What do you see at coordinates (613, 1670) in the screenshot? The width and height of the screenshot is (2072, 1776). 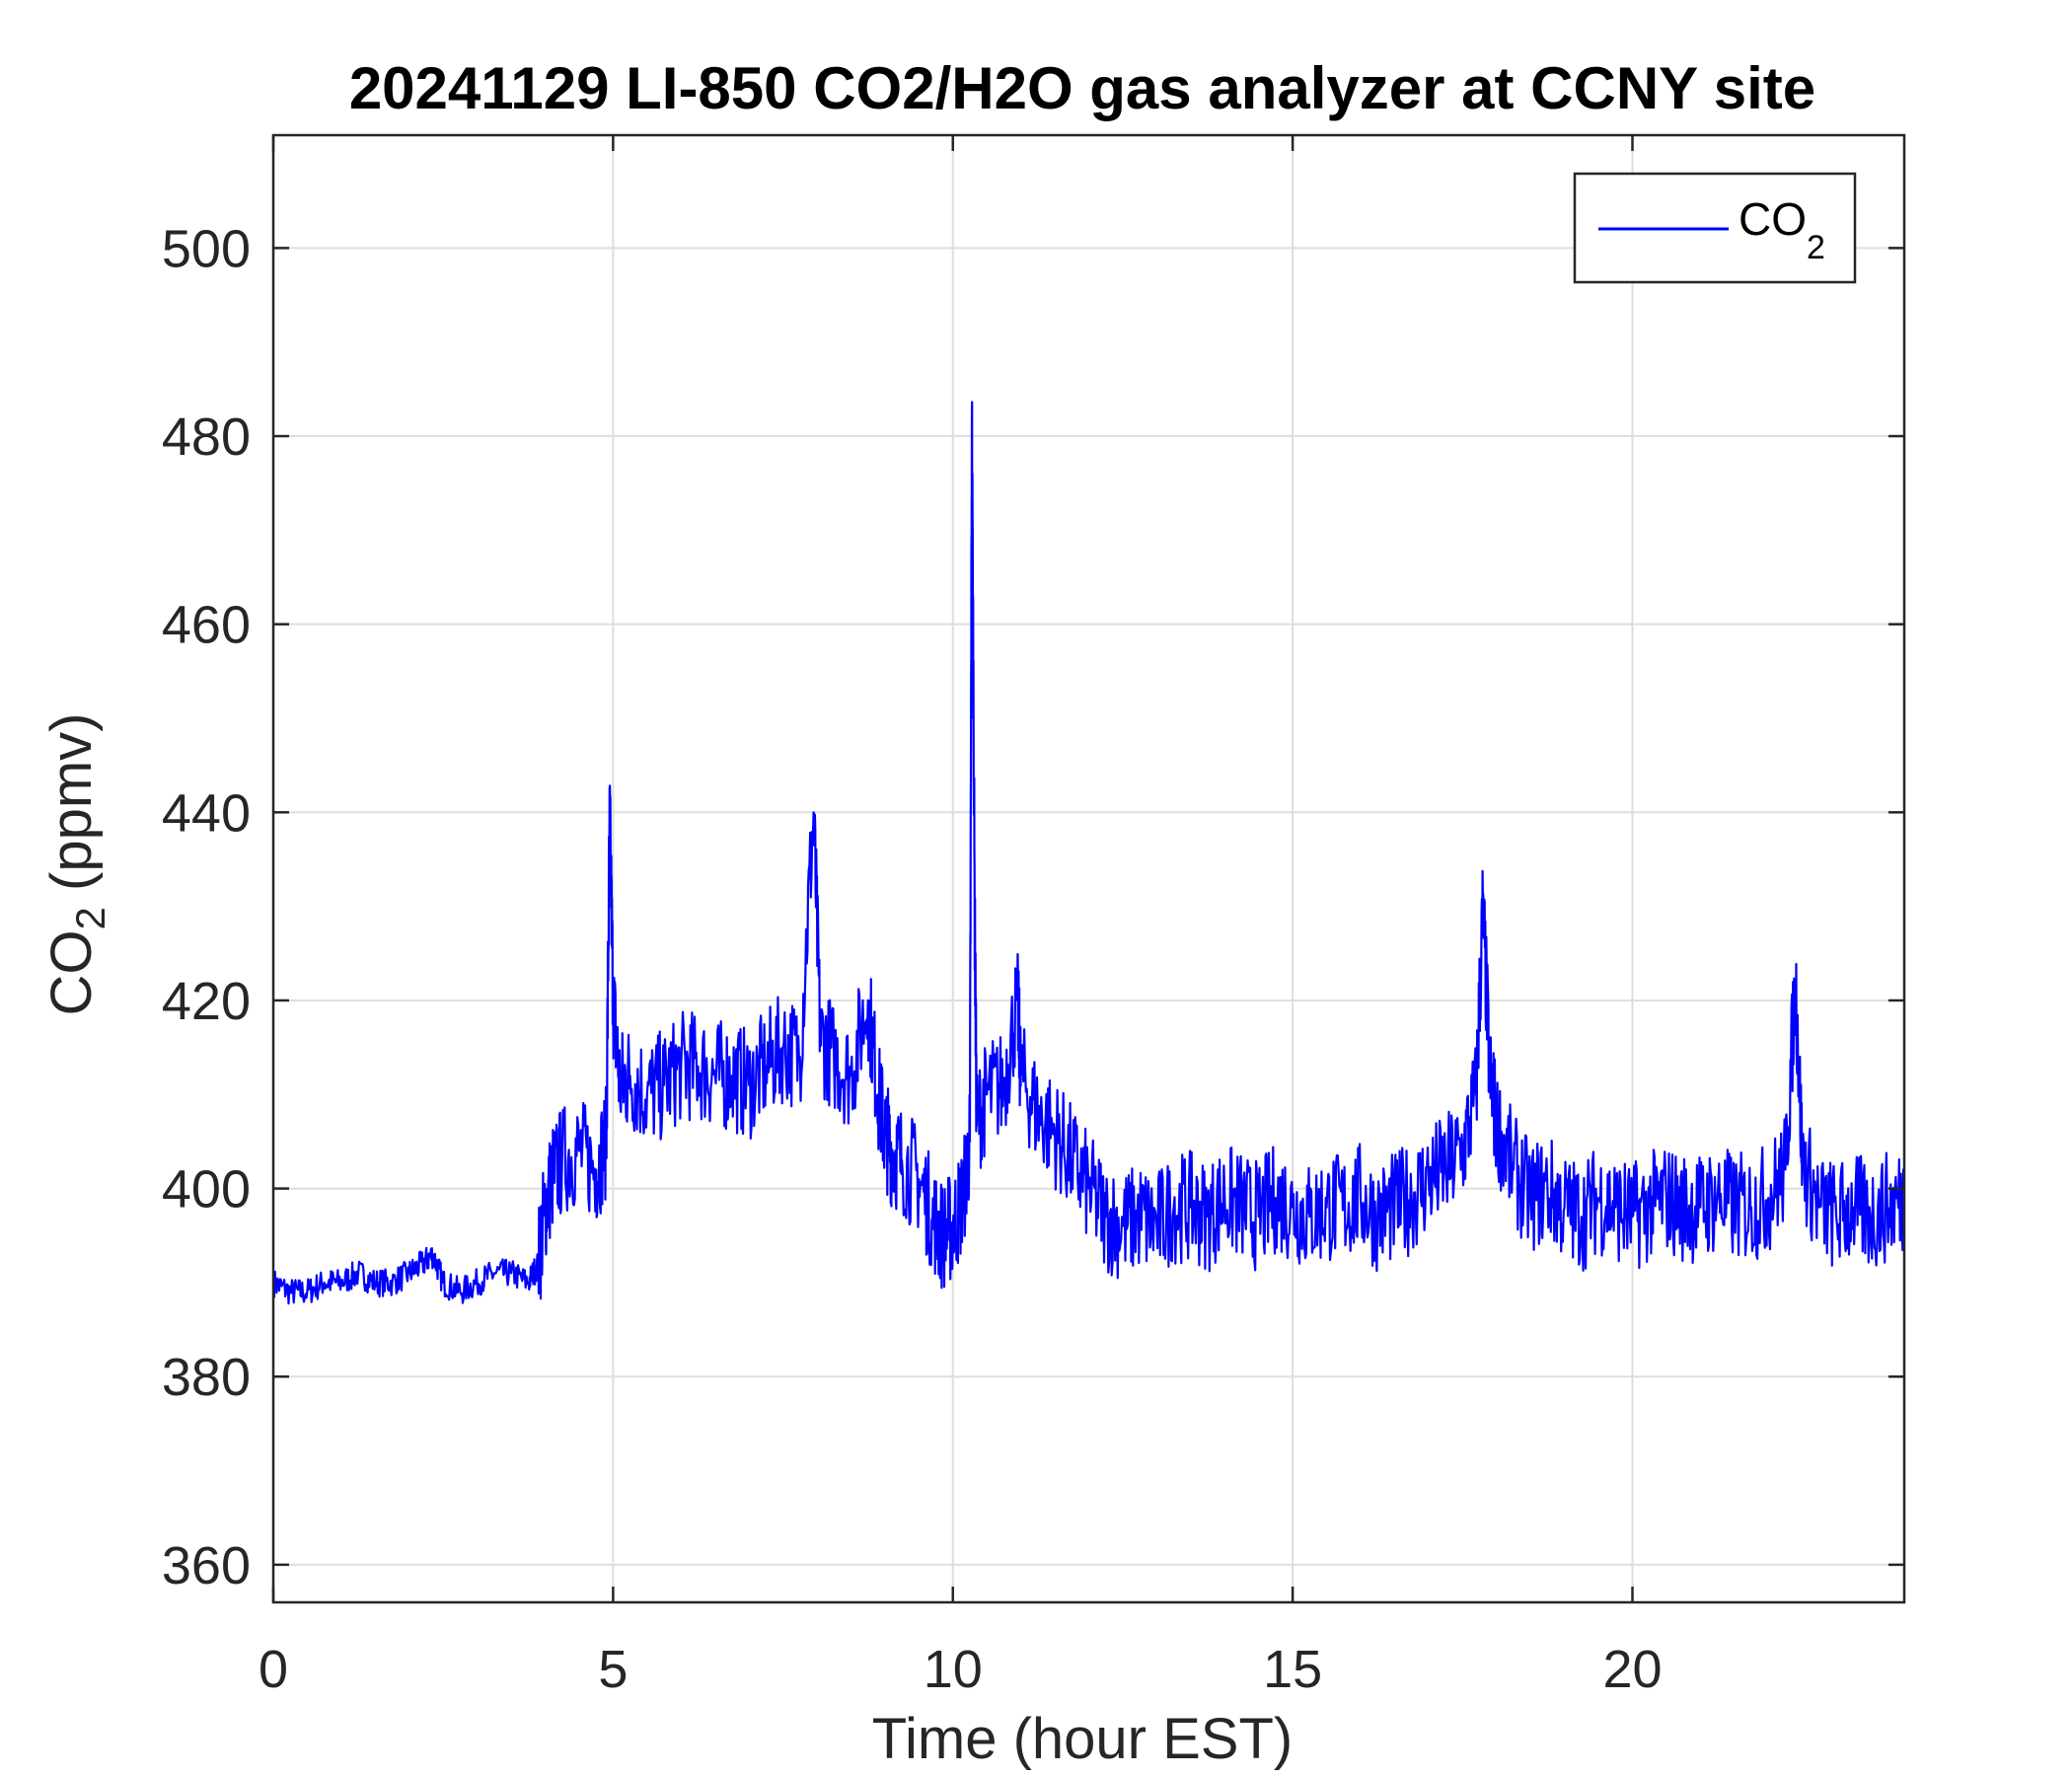 I see `x-tick-label-1: 5` at bounding box center [613, 1670].